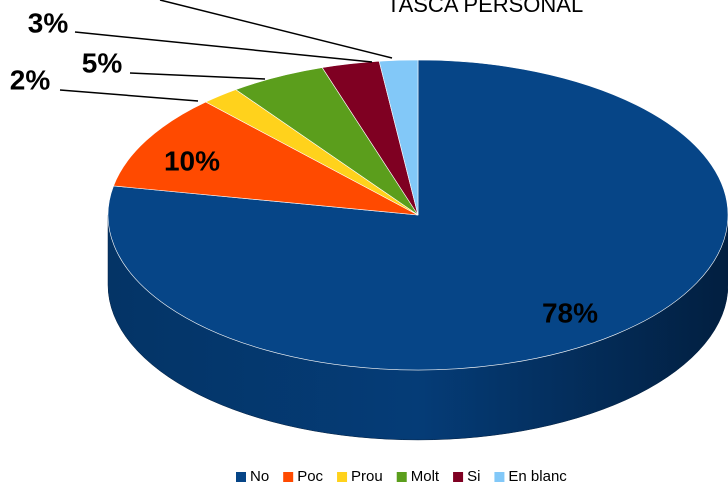  What do you see at coordinates (30, 79) in the screenshot?
I see `value-label: 2%` at bounding box center [30, 79].